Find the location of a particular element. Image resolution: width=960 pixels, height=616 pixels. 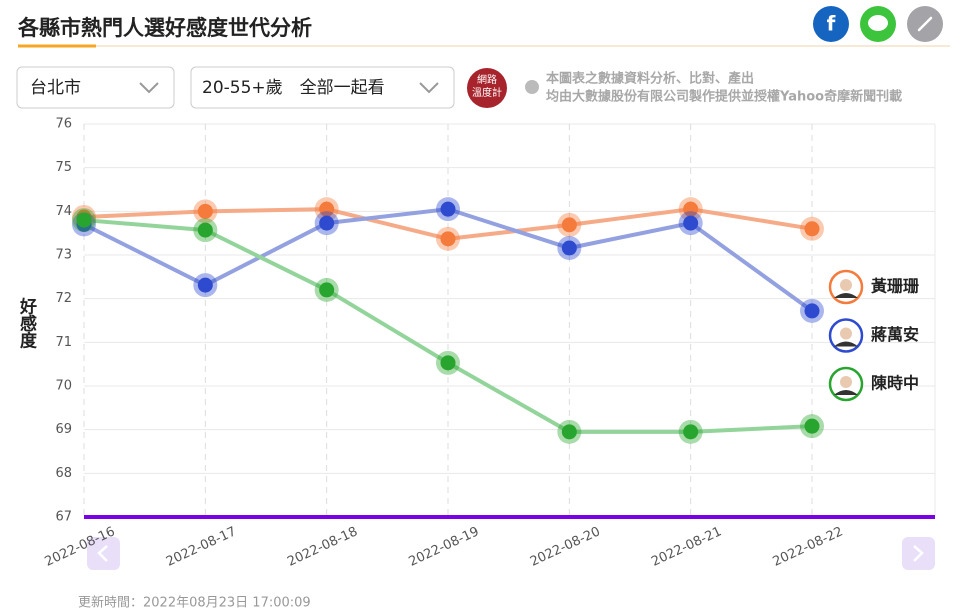

share-facebook: f is located at coordinates (831, 24).